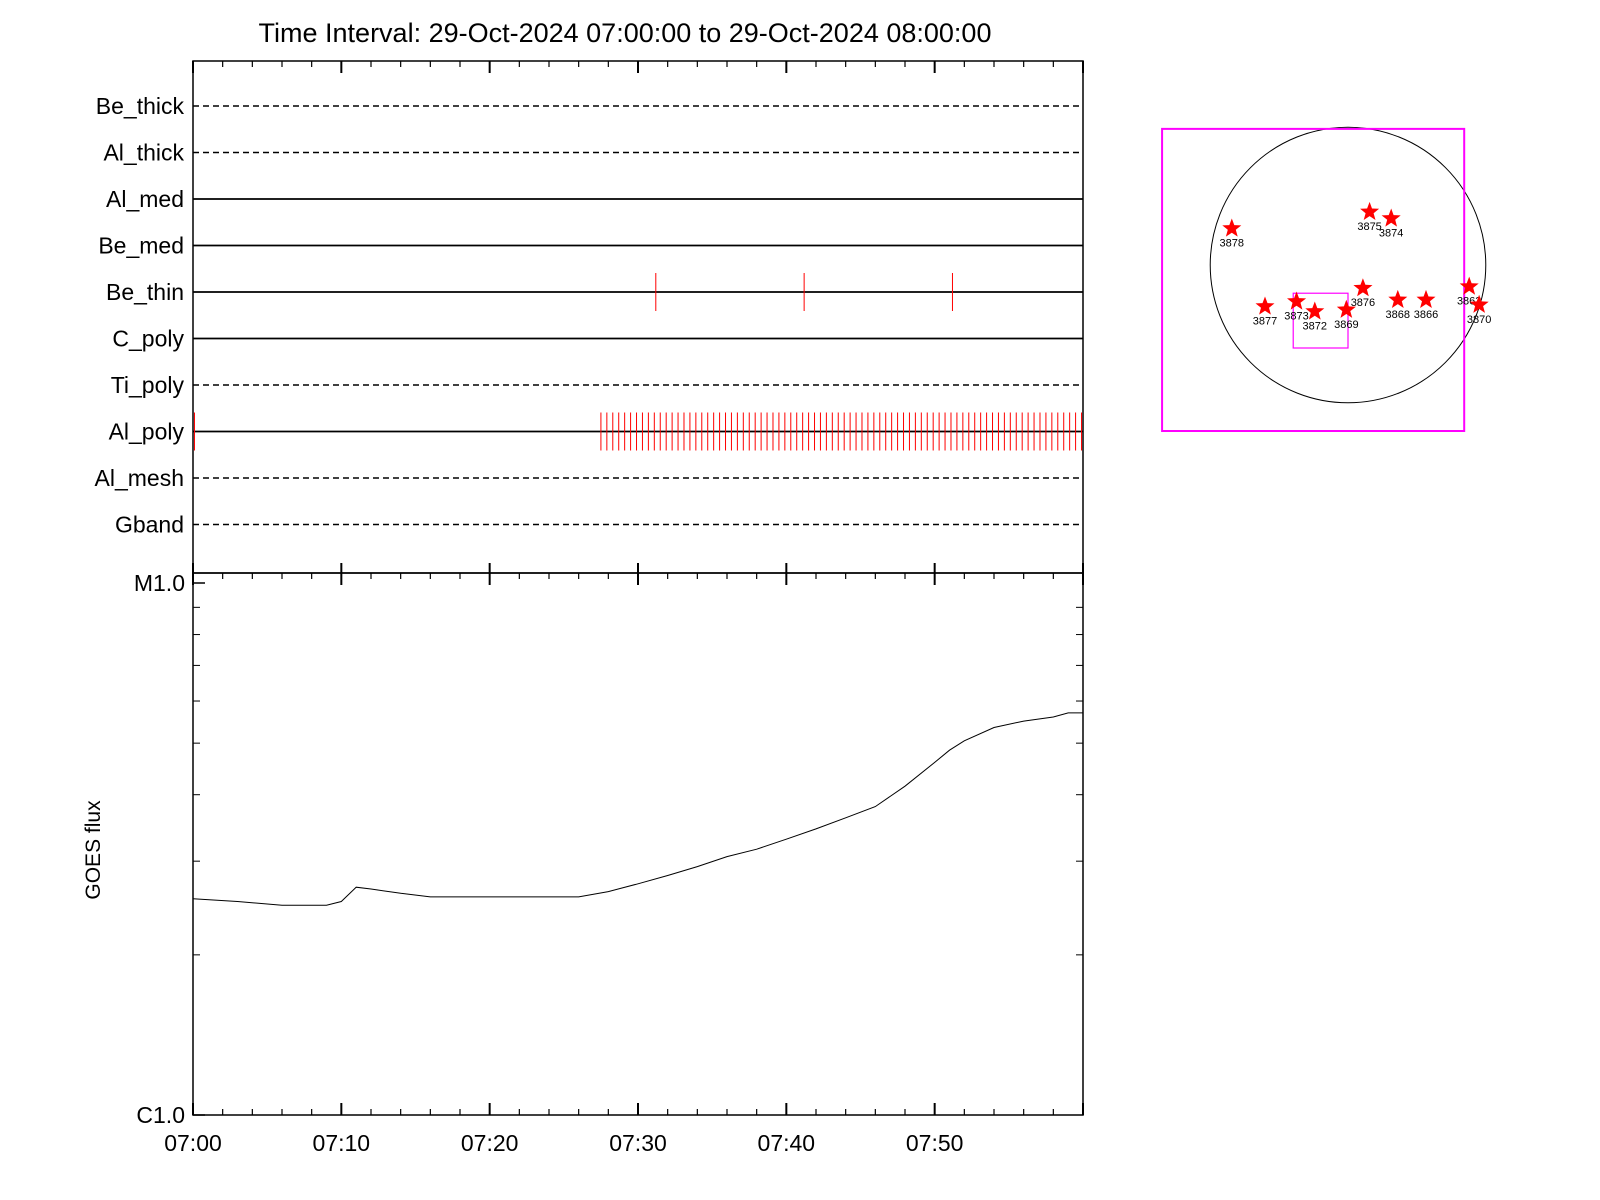 Image resolution: width=1600 pixels, height=1200 pixels. I want to click on active-region-label: 3876, so click(1363, 303).